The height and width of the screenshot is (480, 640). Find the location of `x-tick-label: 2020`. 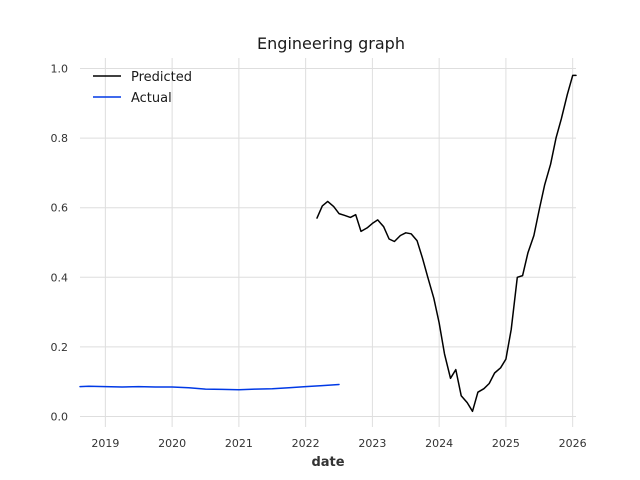

x-tick-label: 2020 is located at coordinates (172, 443).